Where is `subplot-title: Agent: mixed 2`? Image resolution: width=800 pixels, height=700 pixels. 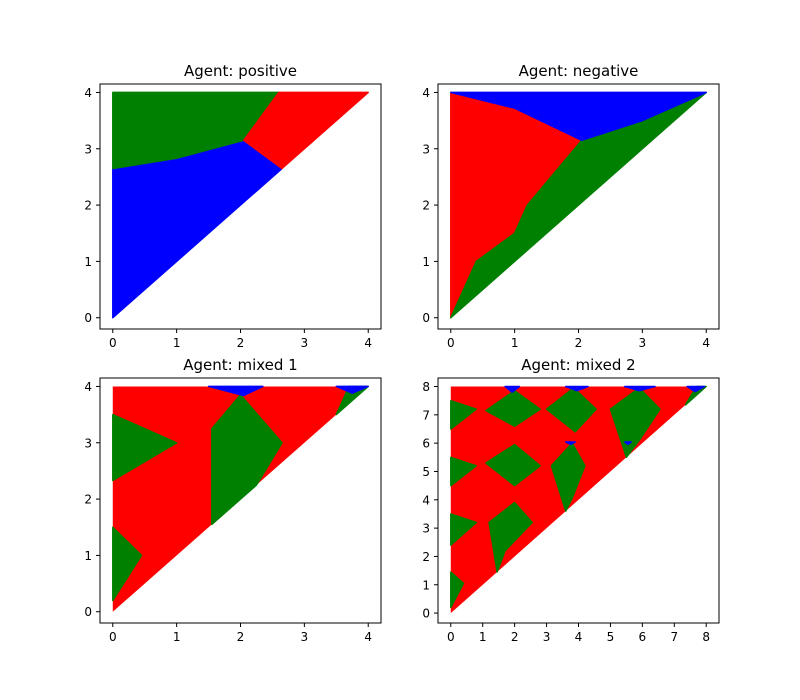 subplot-title: Agent: mixed 2 is located at coordinates (578, 365).